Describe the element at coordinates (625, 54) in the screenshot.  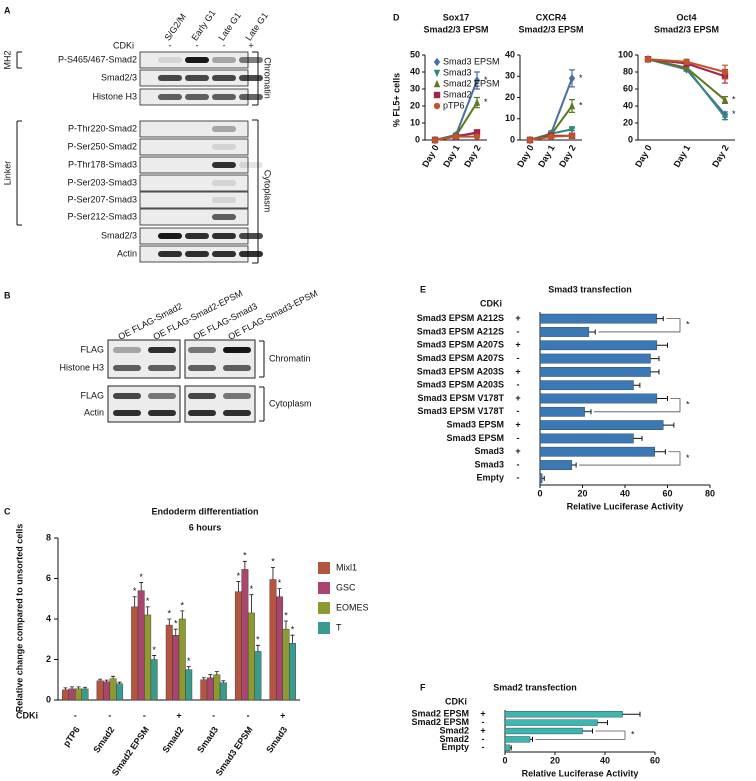
I see `y-tick-label: 100` at that location.